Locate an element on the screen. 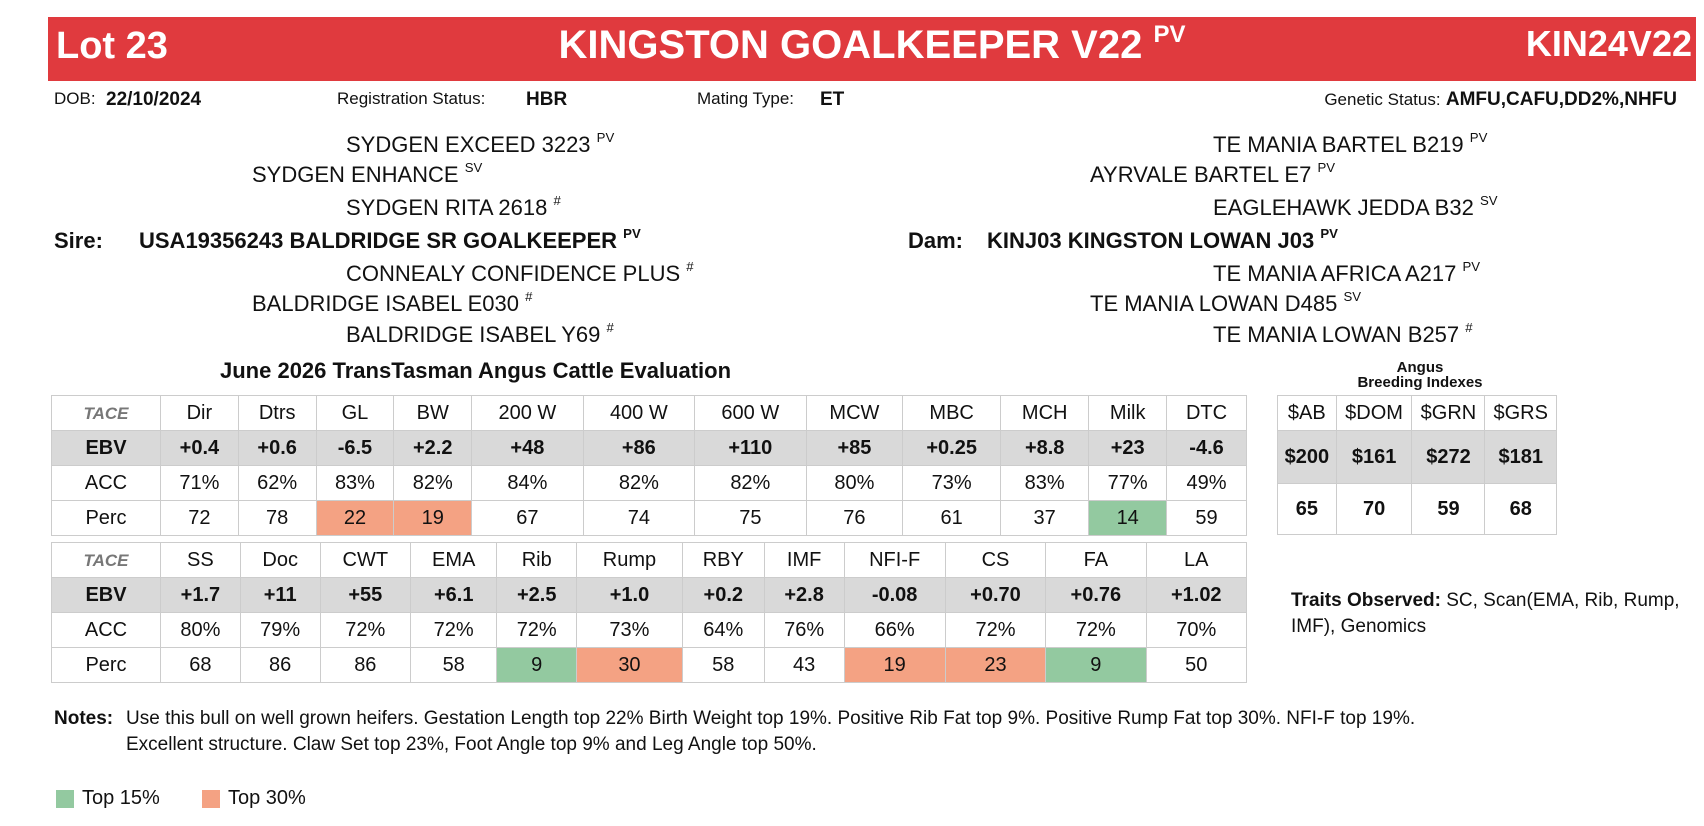 This screenshot has width=1704, height=826. index-title-line: Breeding Indexes is located at coordinates (1420, 382).